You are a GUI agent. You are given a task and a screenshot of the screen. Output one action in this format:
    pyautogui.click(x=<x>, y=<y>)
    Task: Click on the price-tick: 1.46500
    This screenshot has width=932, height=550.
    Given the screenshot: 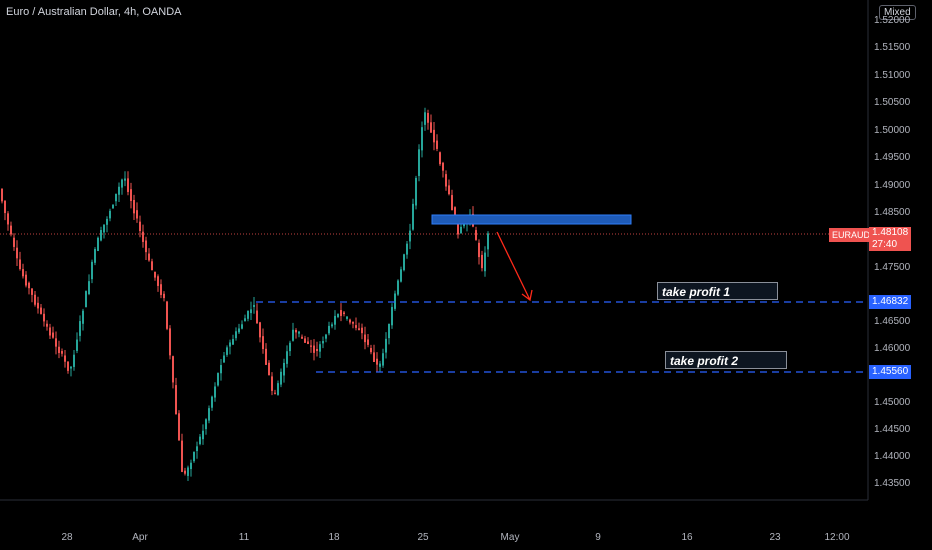 What is the action you would take?
    pyautogui.click(x=892, y=321)
    